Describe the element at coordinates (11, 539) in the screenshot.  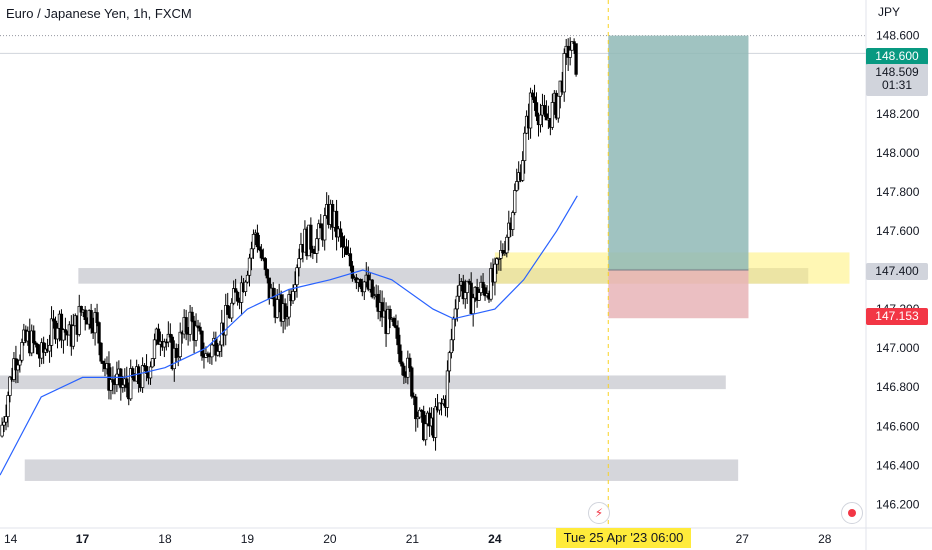
I see `x-tick-label: 14` at that location.